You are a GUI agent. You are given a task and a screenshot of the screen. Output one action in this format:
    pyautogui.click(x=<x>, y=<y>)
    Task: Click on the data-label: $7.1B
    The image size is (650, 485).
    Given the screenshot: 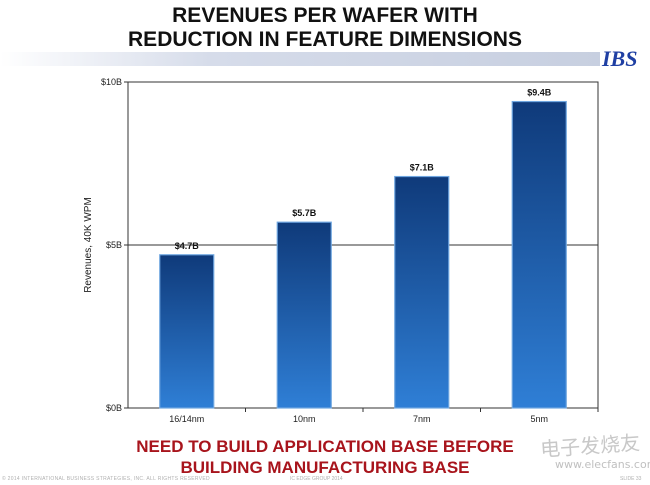 What is the action you would take?
    pyautogui.click(x=422, y=168)
    